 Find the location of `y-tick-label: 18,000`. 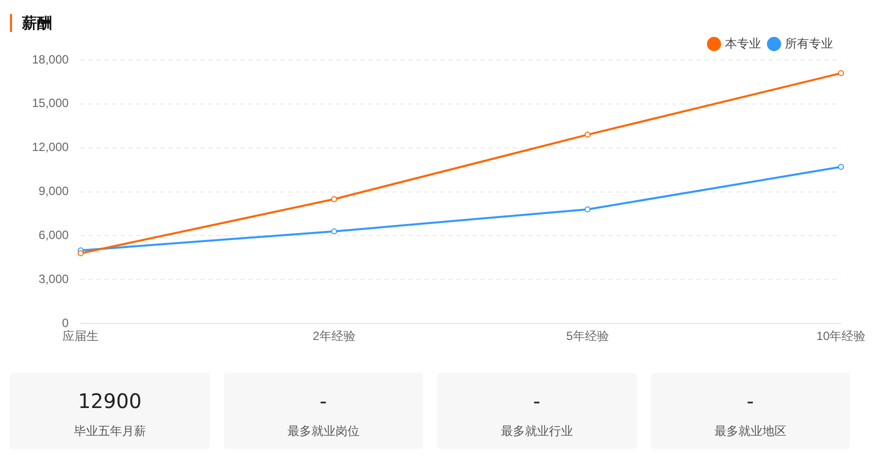

y-tick-label: 18,000 is located at coordinates (51, 59).